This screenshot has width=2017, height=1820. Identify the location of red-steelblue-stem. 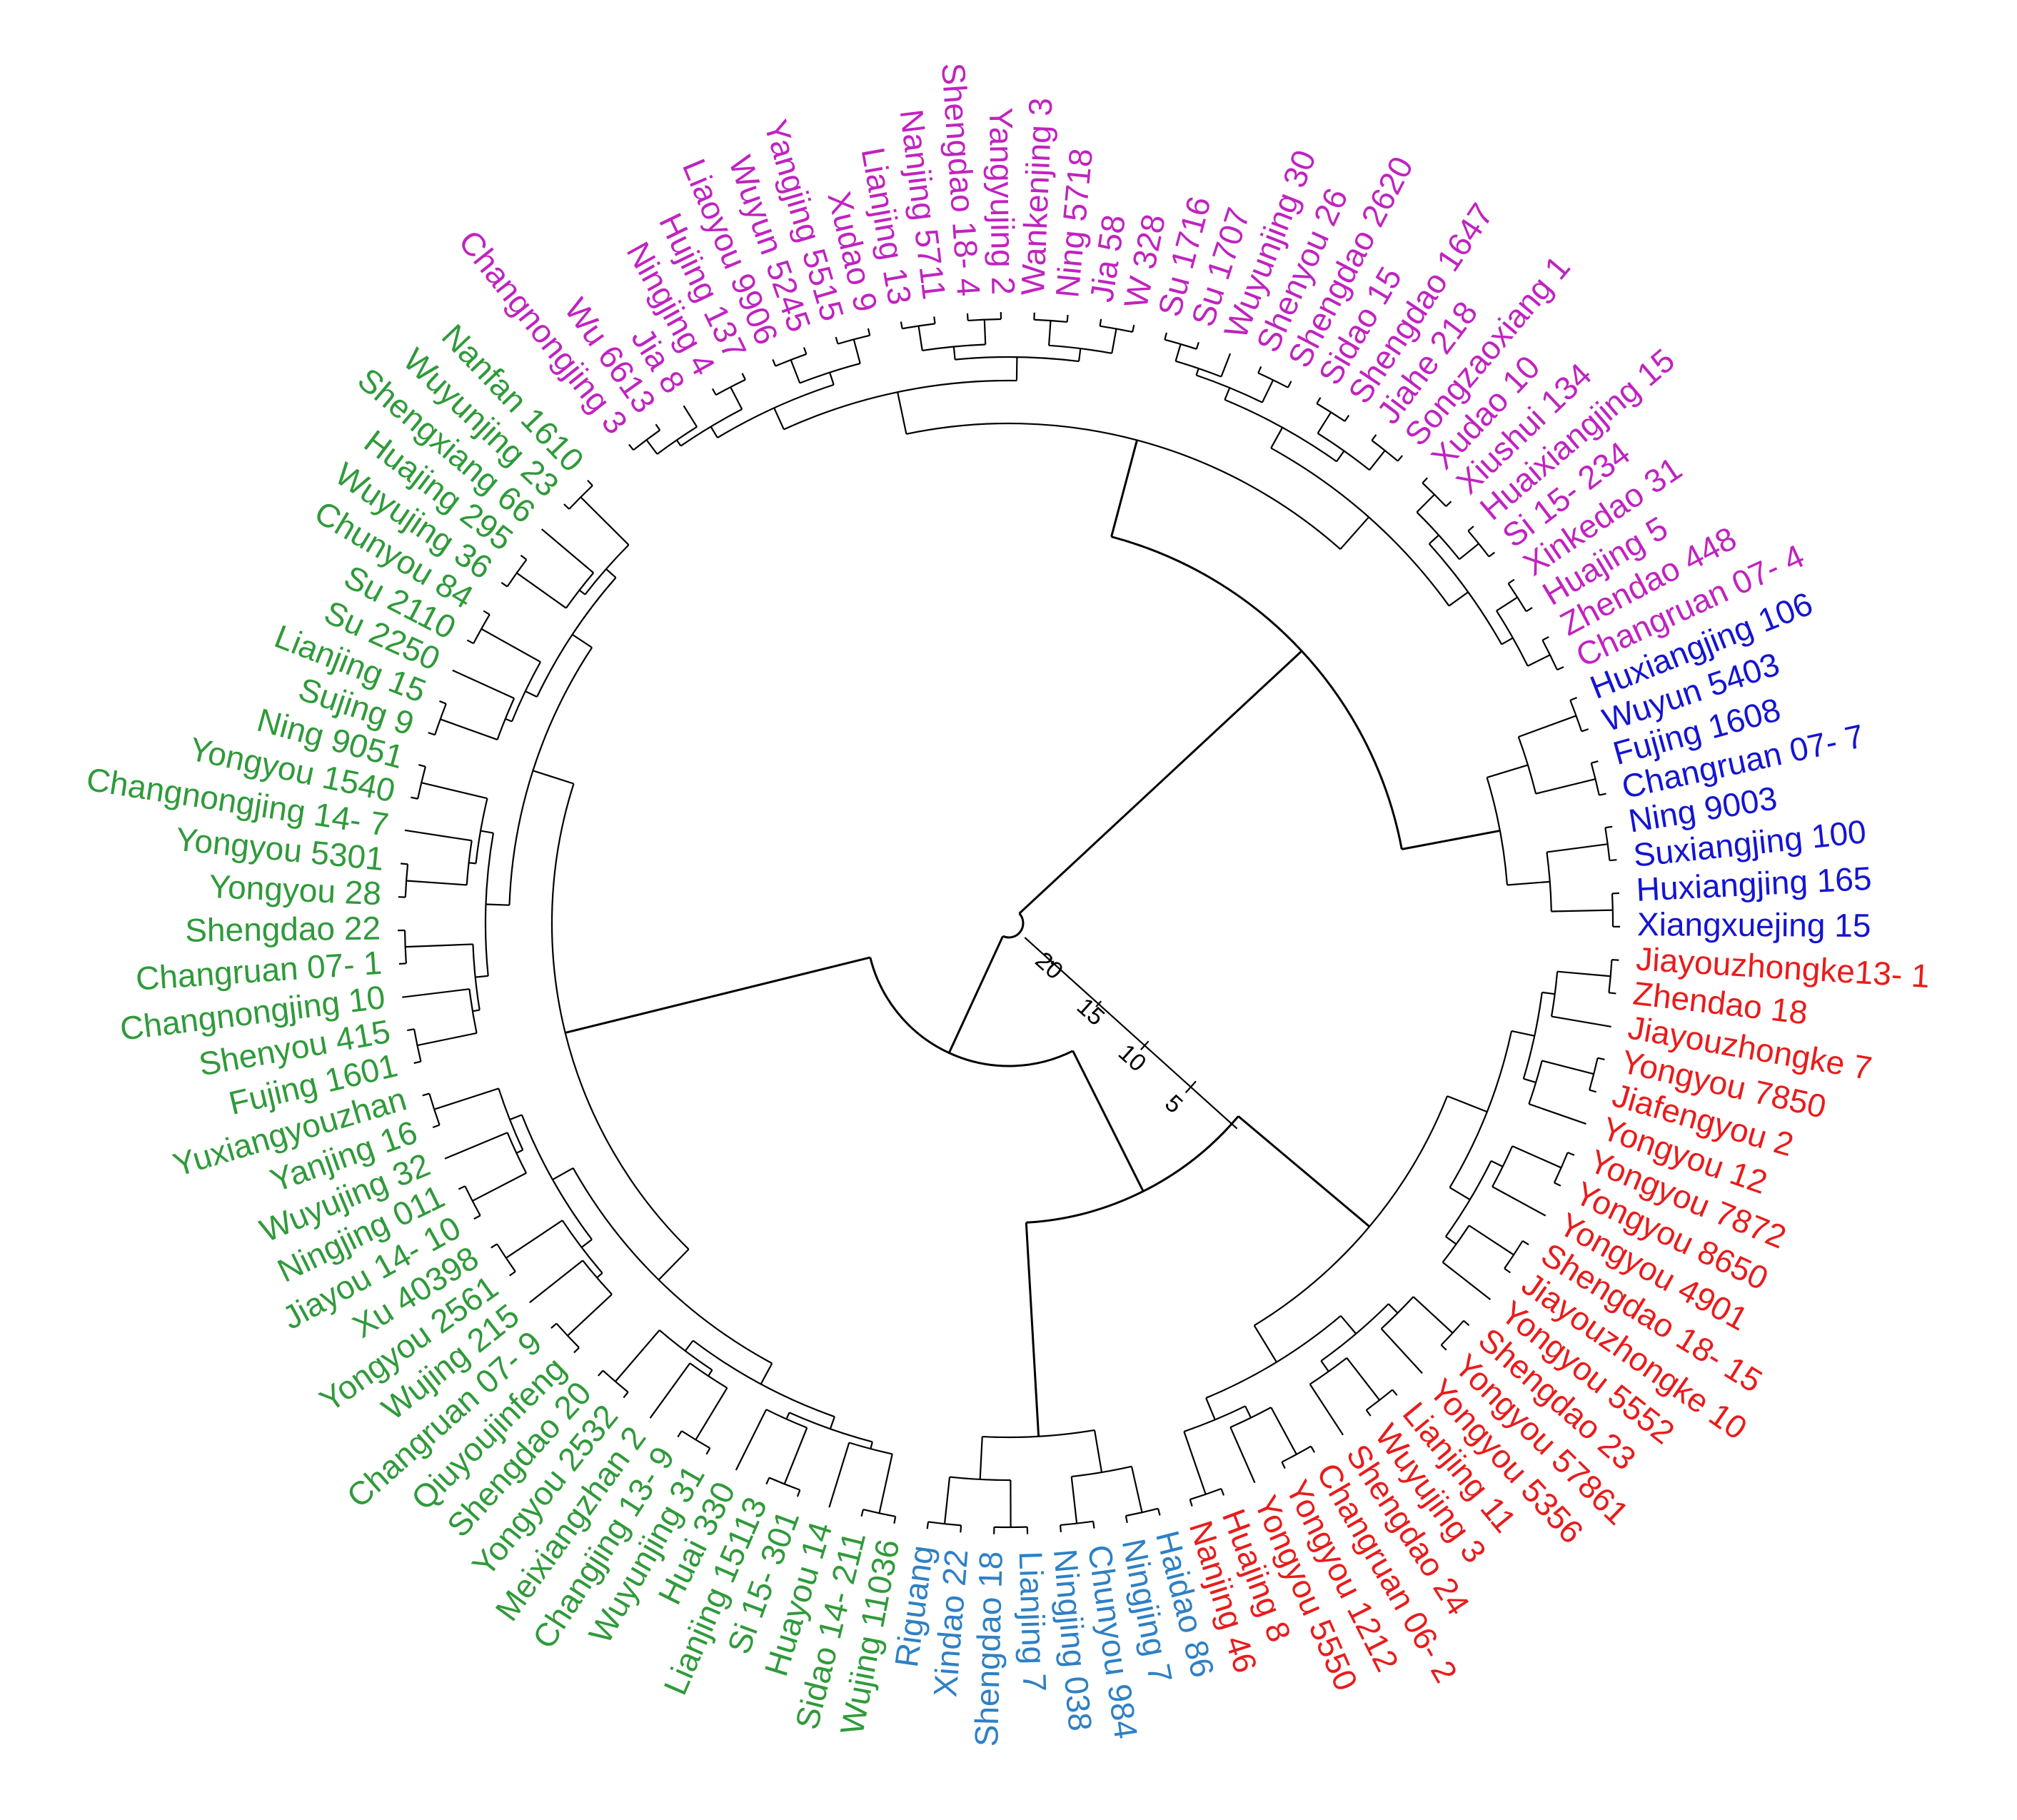
(1032, 1329).